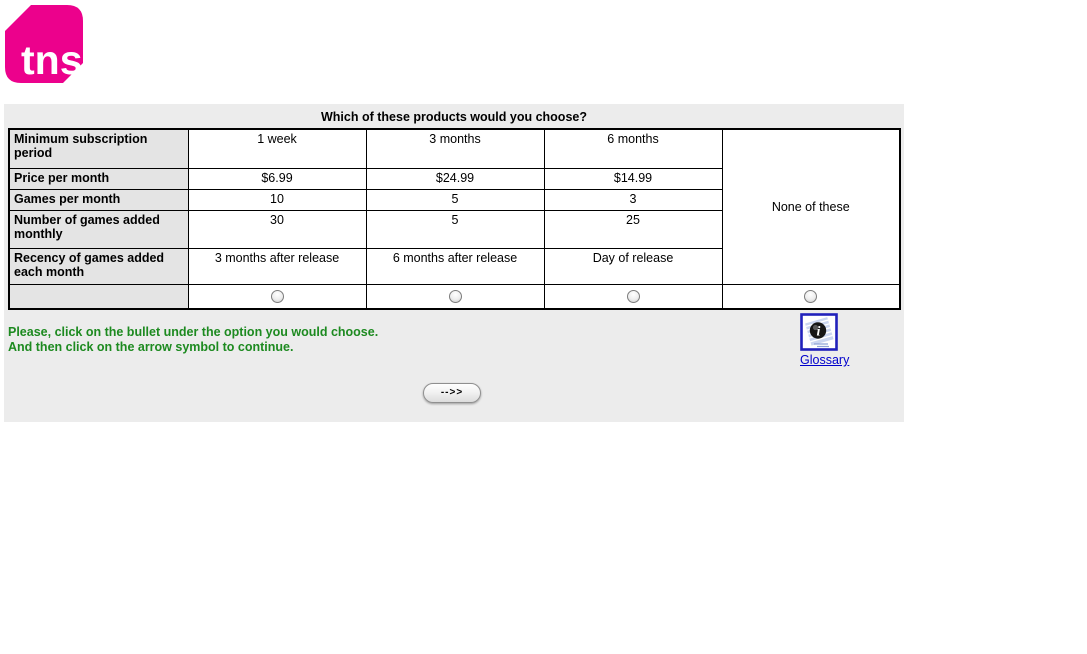  What do you see at coordinates (98, 266) in the screenshot?
I see `row-label-recency: Recency of games added each month` at bounding box center [98, 266].